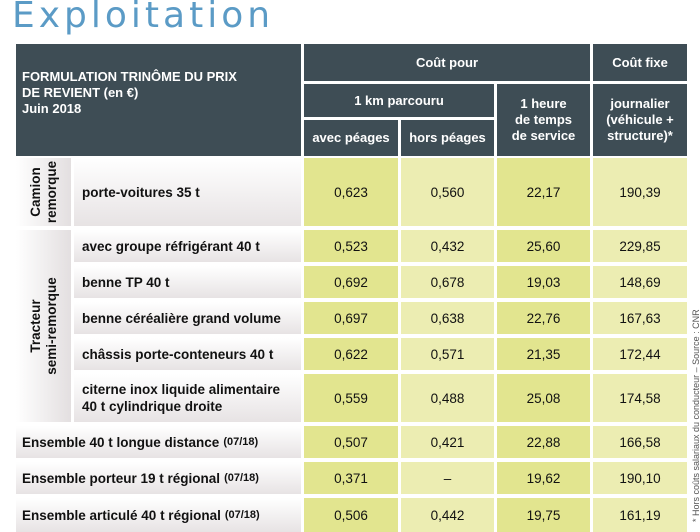 The image size is (700, 532). I want to click on cout-pour-header: Coût pour, so click(447, 62).